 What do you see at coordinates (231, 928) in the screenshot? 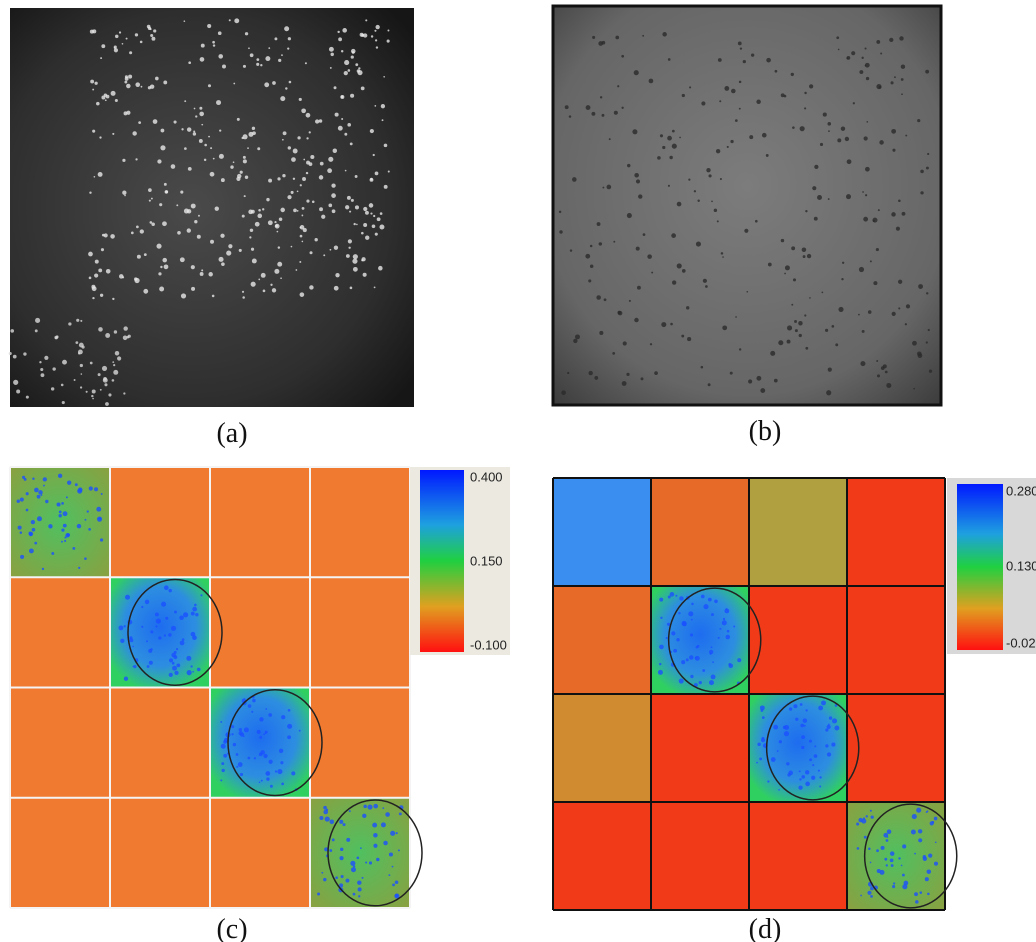
I see `caption: (c)` at bounding box center [231, 928].